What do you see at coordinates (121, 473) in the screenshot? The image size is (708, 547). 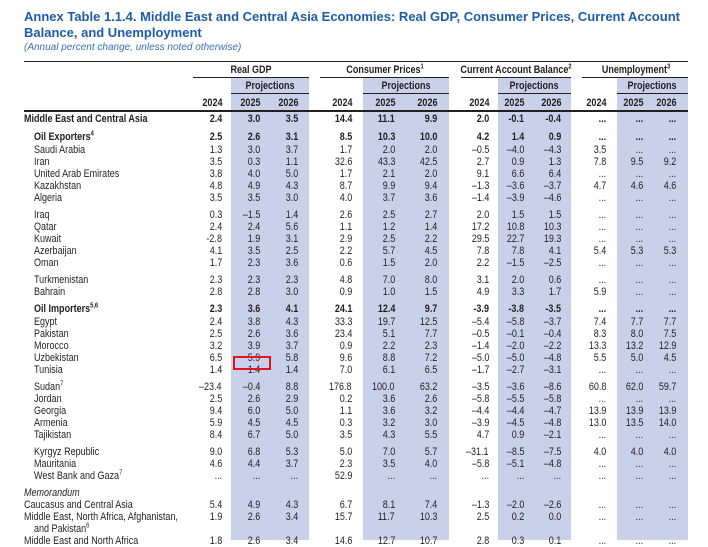 I see `footnote-marker: 7` at bounding box center [121, 473].